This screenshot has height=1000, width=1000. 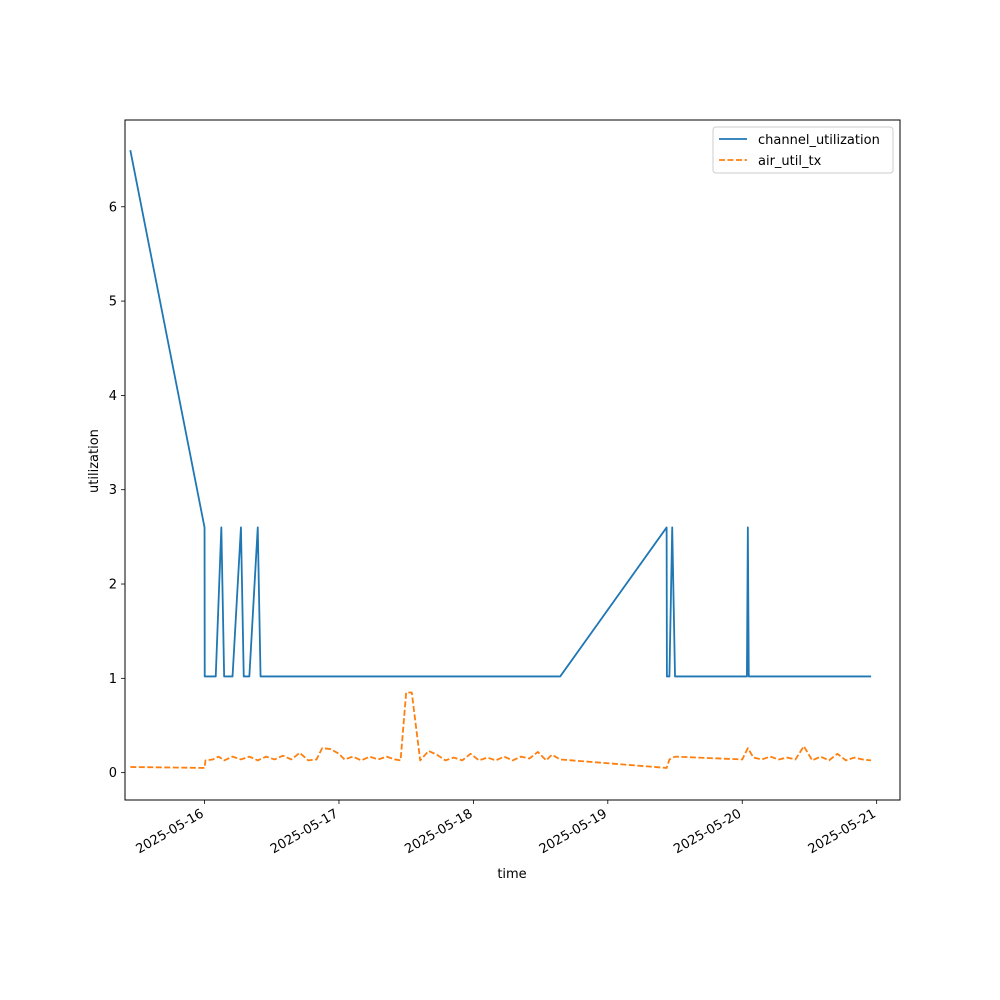 What do you see at coordinates (501, 730) in the screenshot?
I see `series-line-air-util-tx` at bounding box center [501, 730].